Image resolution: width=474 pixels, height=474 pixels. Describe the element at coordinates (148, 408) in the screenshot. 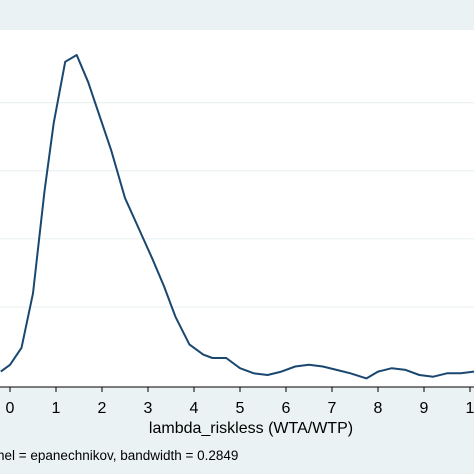

I see `x-tick-label: 3` at that location.